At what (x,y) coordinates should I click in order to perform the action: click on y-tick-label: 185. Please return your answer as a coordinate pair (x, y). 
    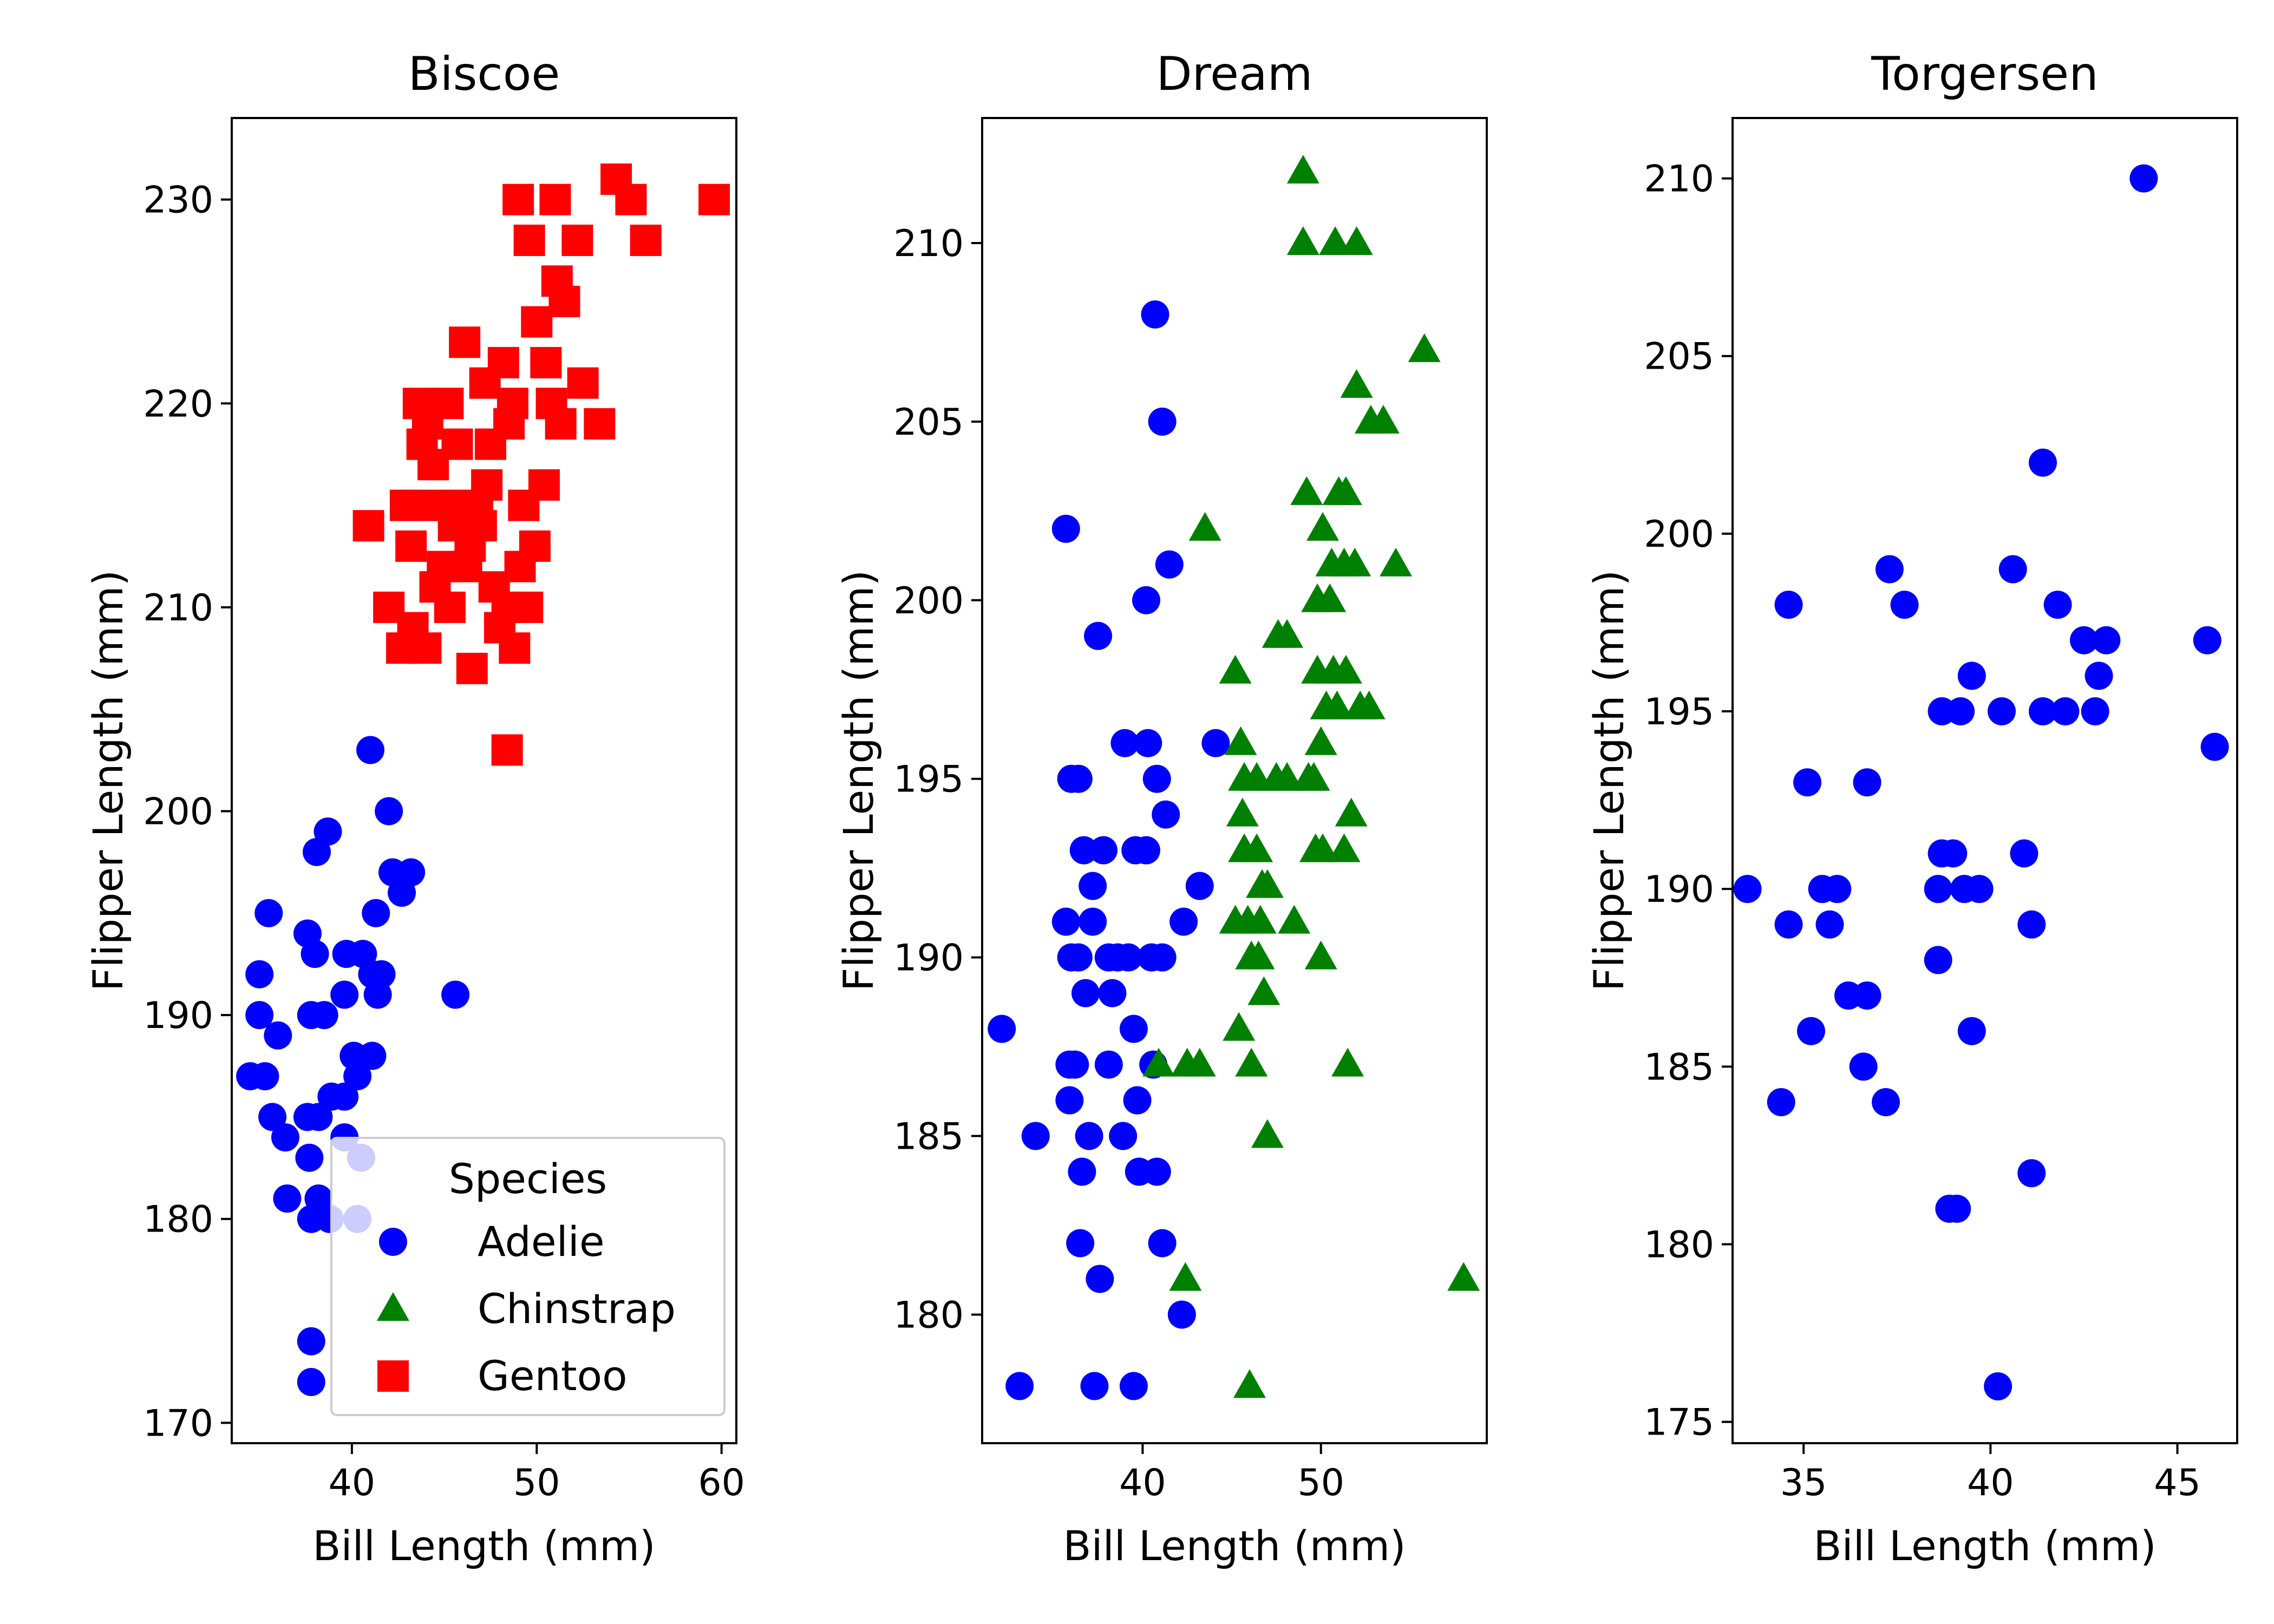
    Looking at the image, I should click on (929, 1137).